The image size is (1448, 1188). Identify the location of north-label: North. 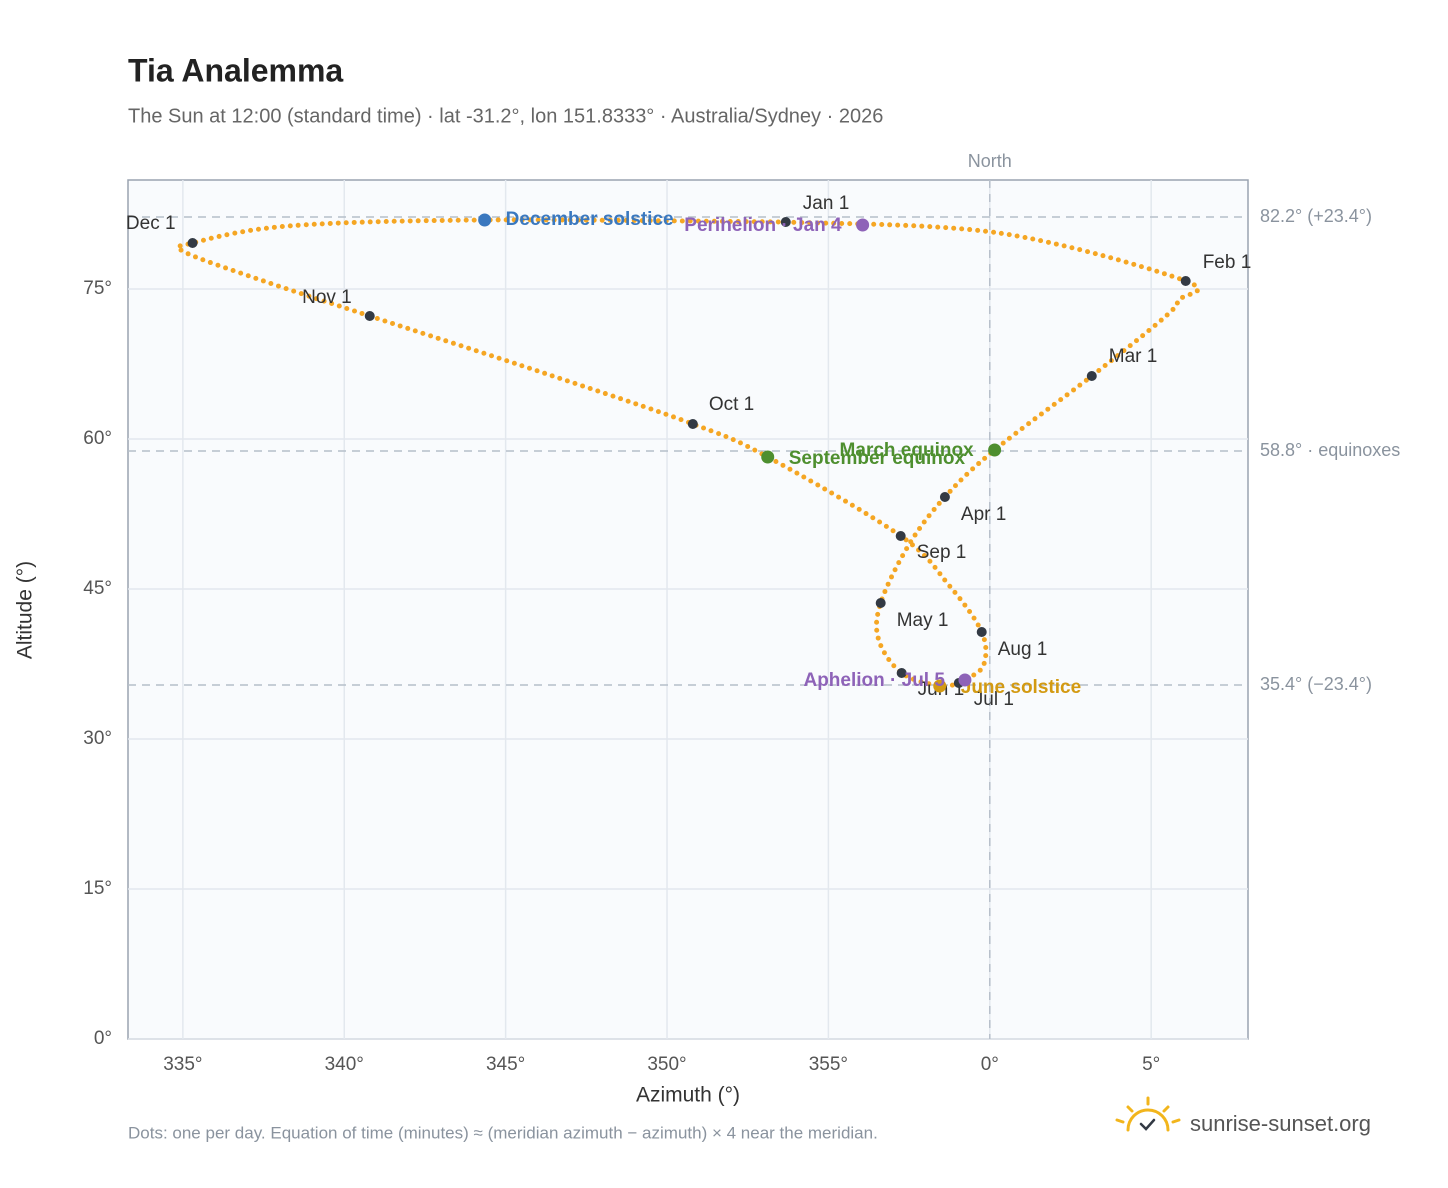
(990, 161).